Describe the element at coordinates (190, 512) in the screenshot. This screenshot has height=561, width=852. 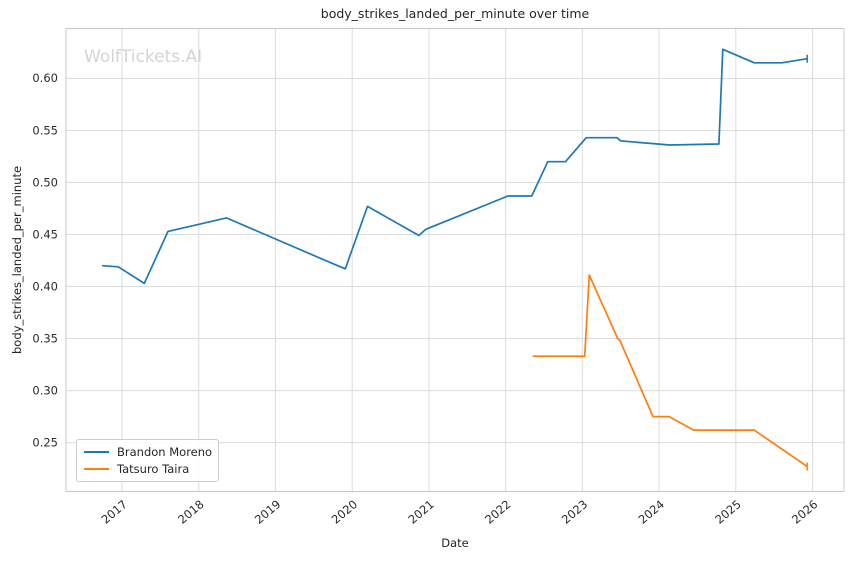
I see `x-tick-label-2018: 2018` at that location.